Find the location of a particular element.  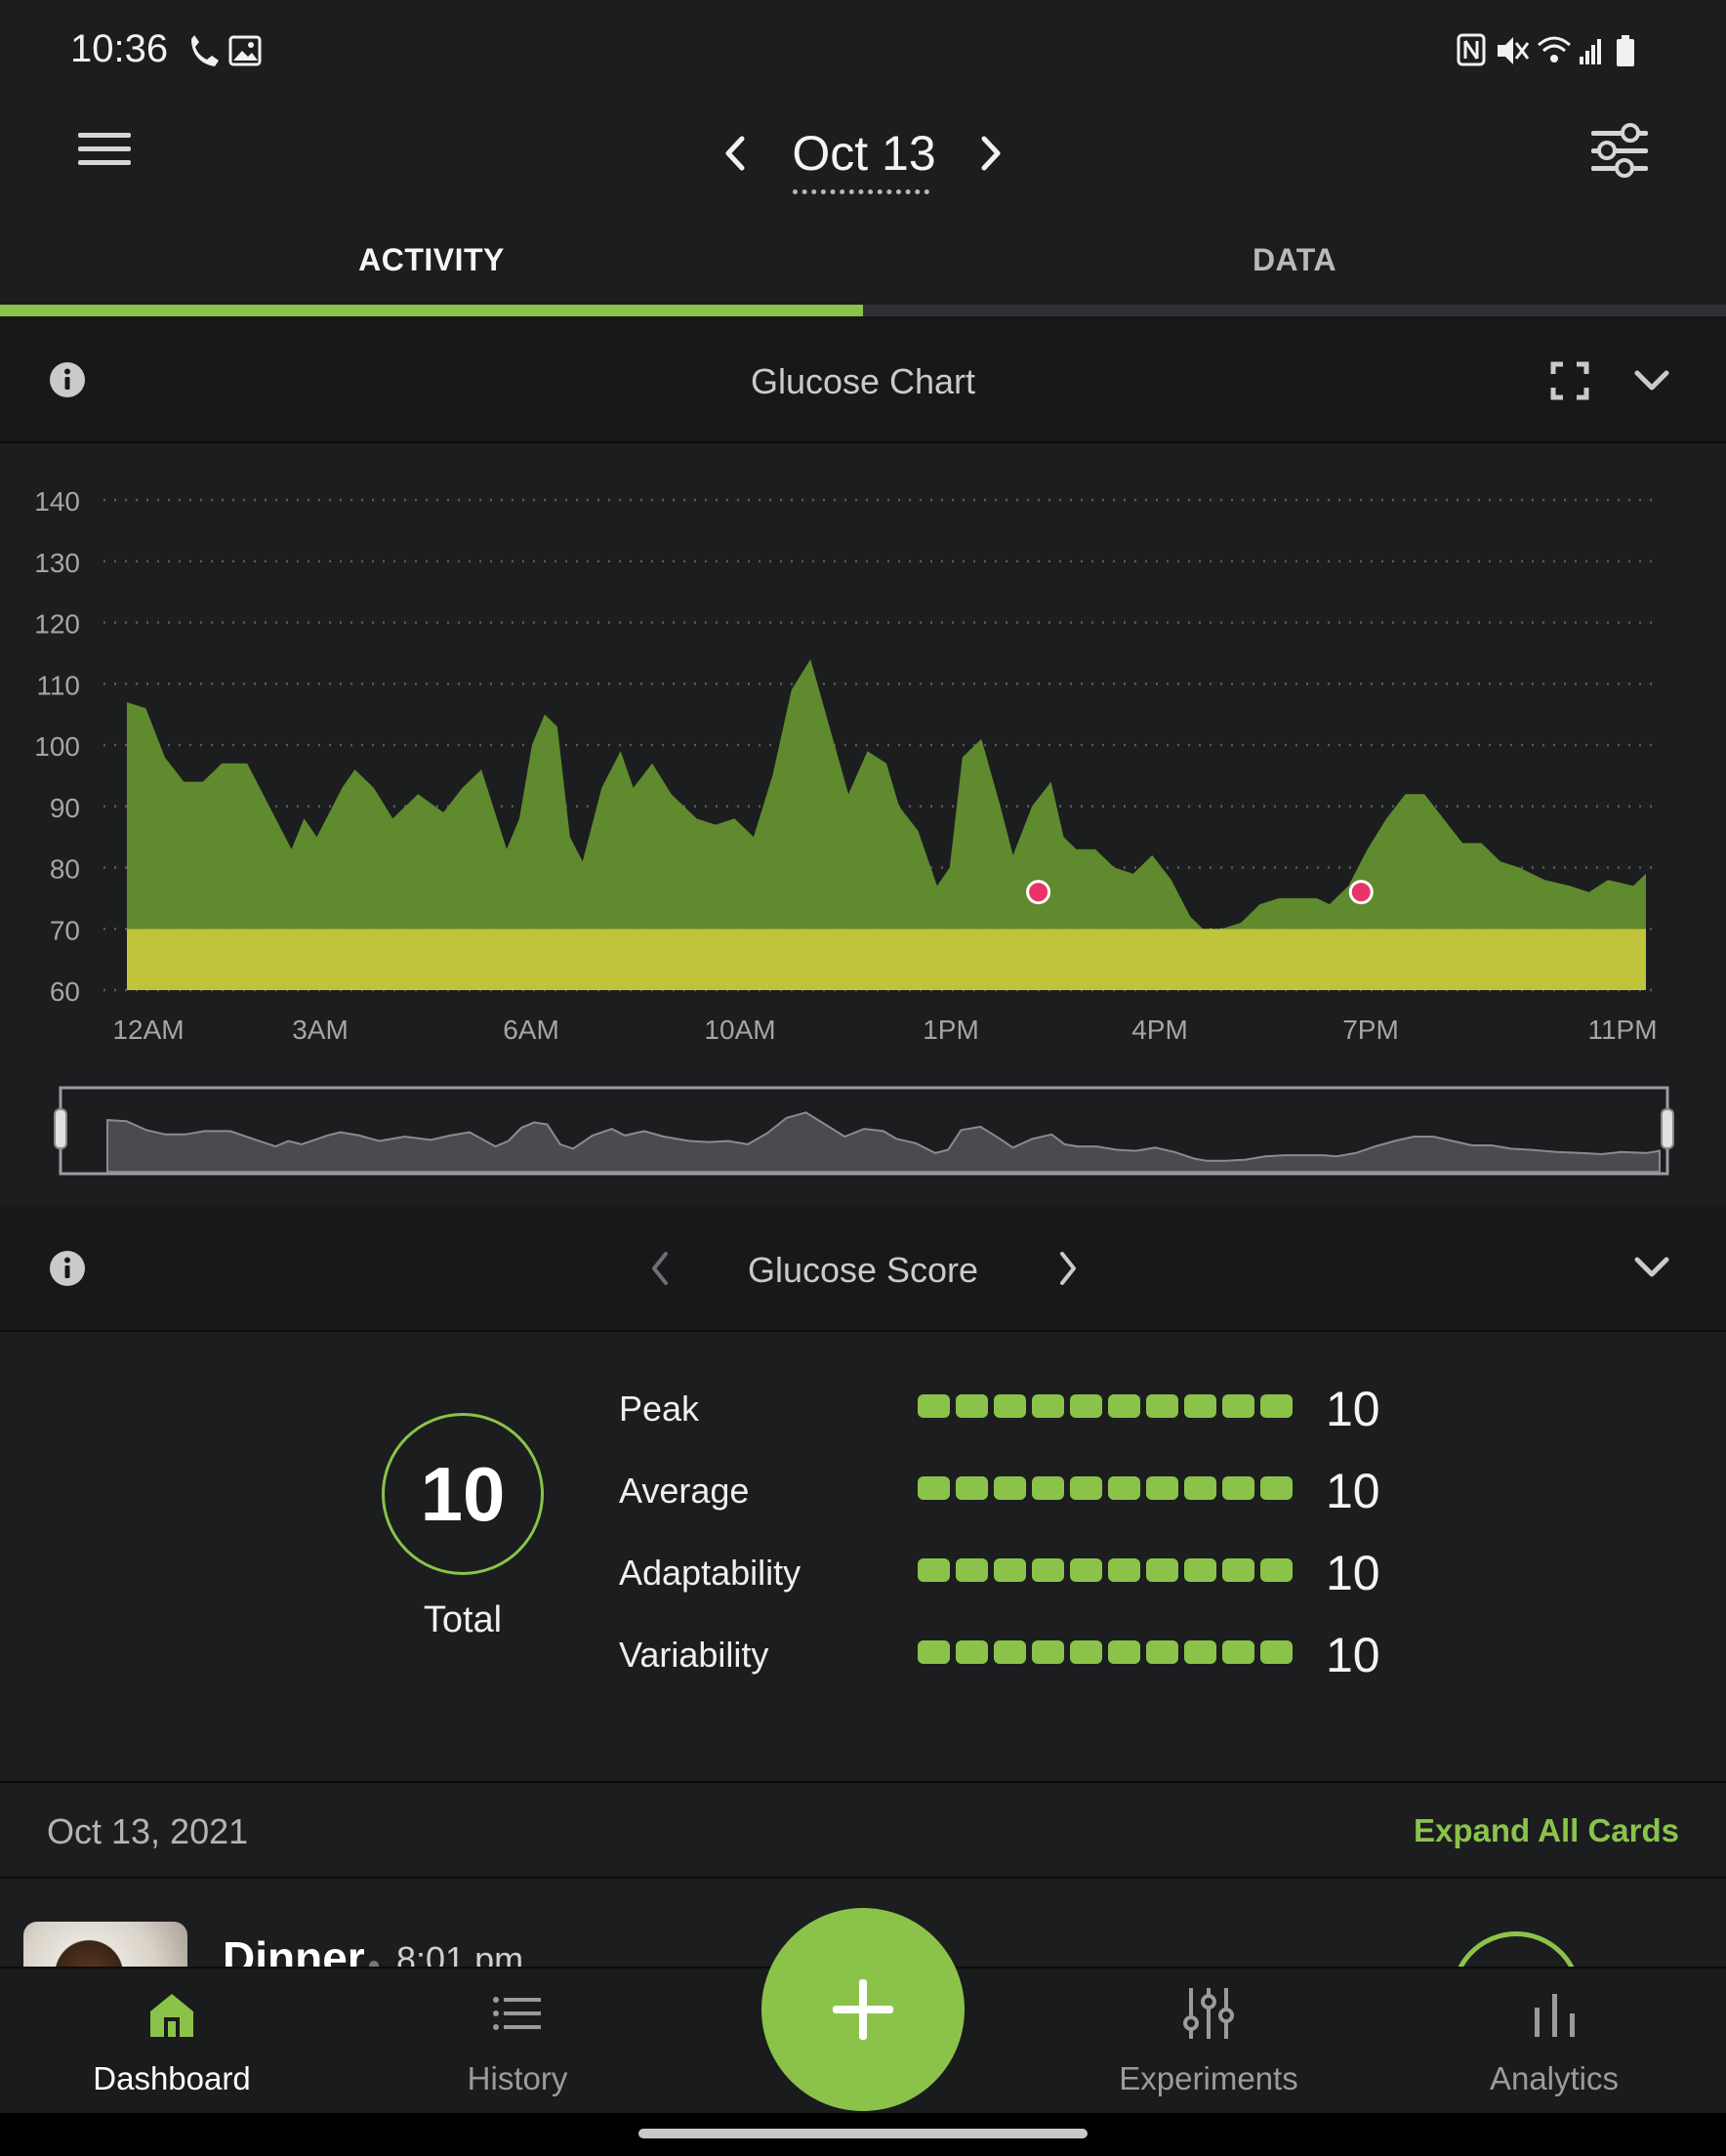

y-tick-label: 130 is located at coordinates (57, 563).